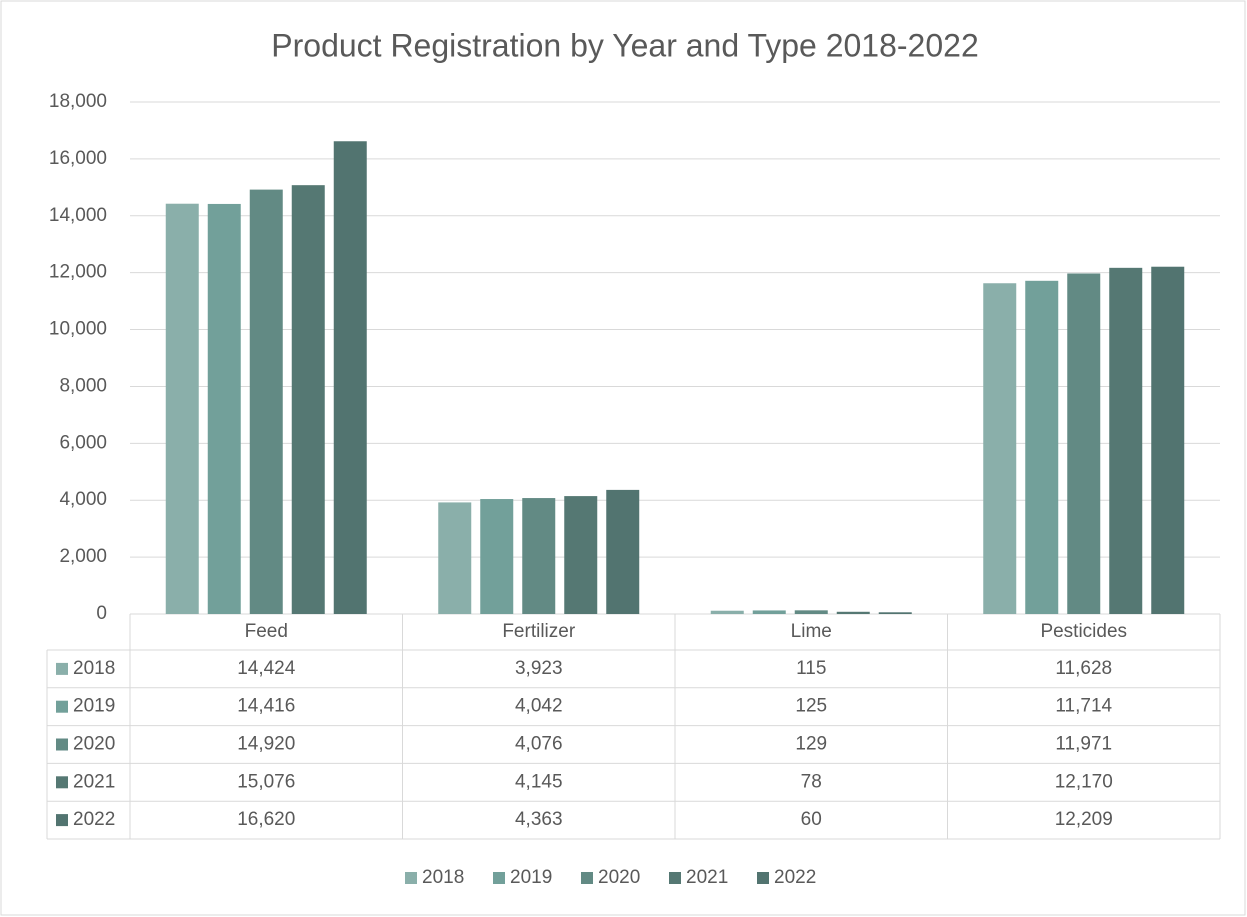 Image resolution: width=1247 pixels, height=917 pixels. I want to click on y-tick-label: 8,000, so click(83, 385).